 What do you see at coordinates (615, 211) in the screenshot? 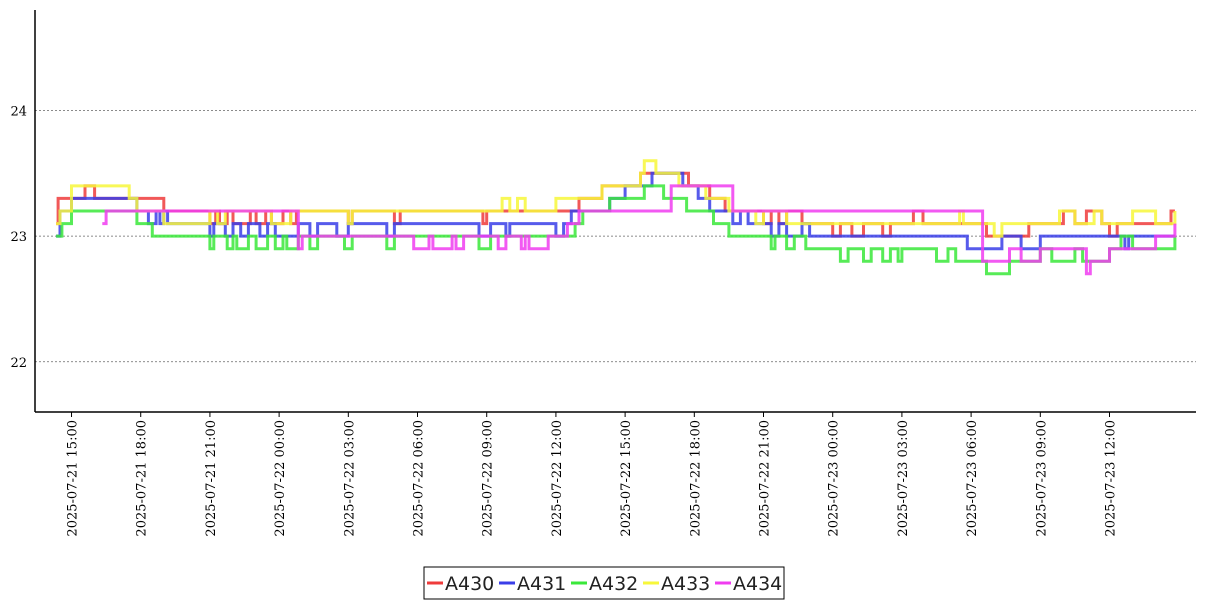
I see `series-line-a431` at bounding box center [615, 211].